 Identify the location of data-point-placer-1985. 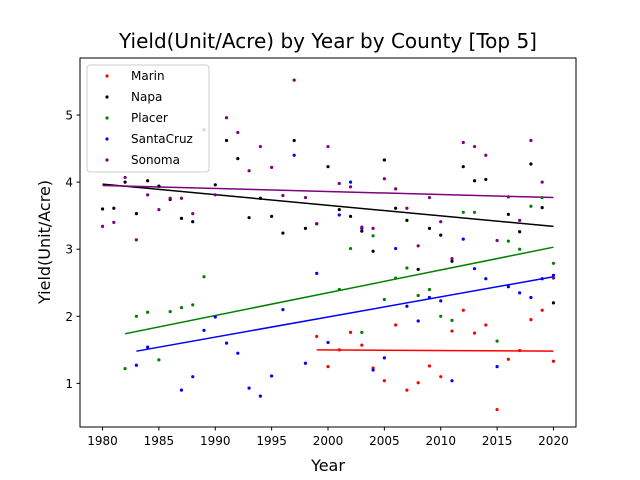
(159, 360).